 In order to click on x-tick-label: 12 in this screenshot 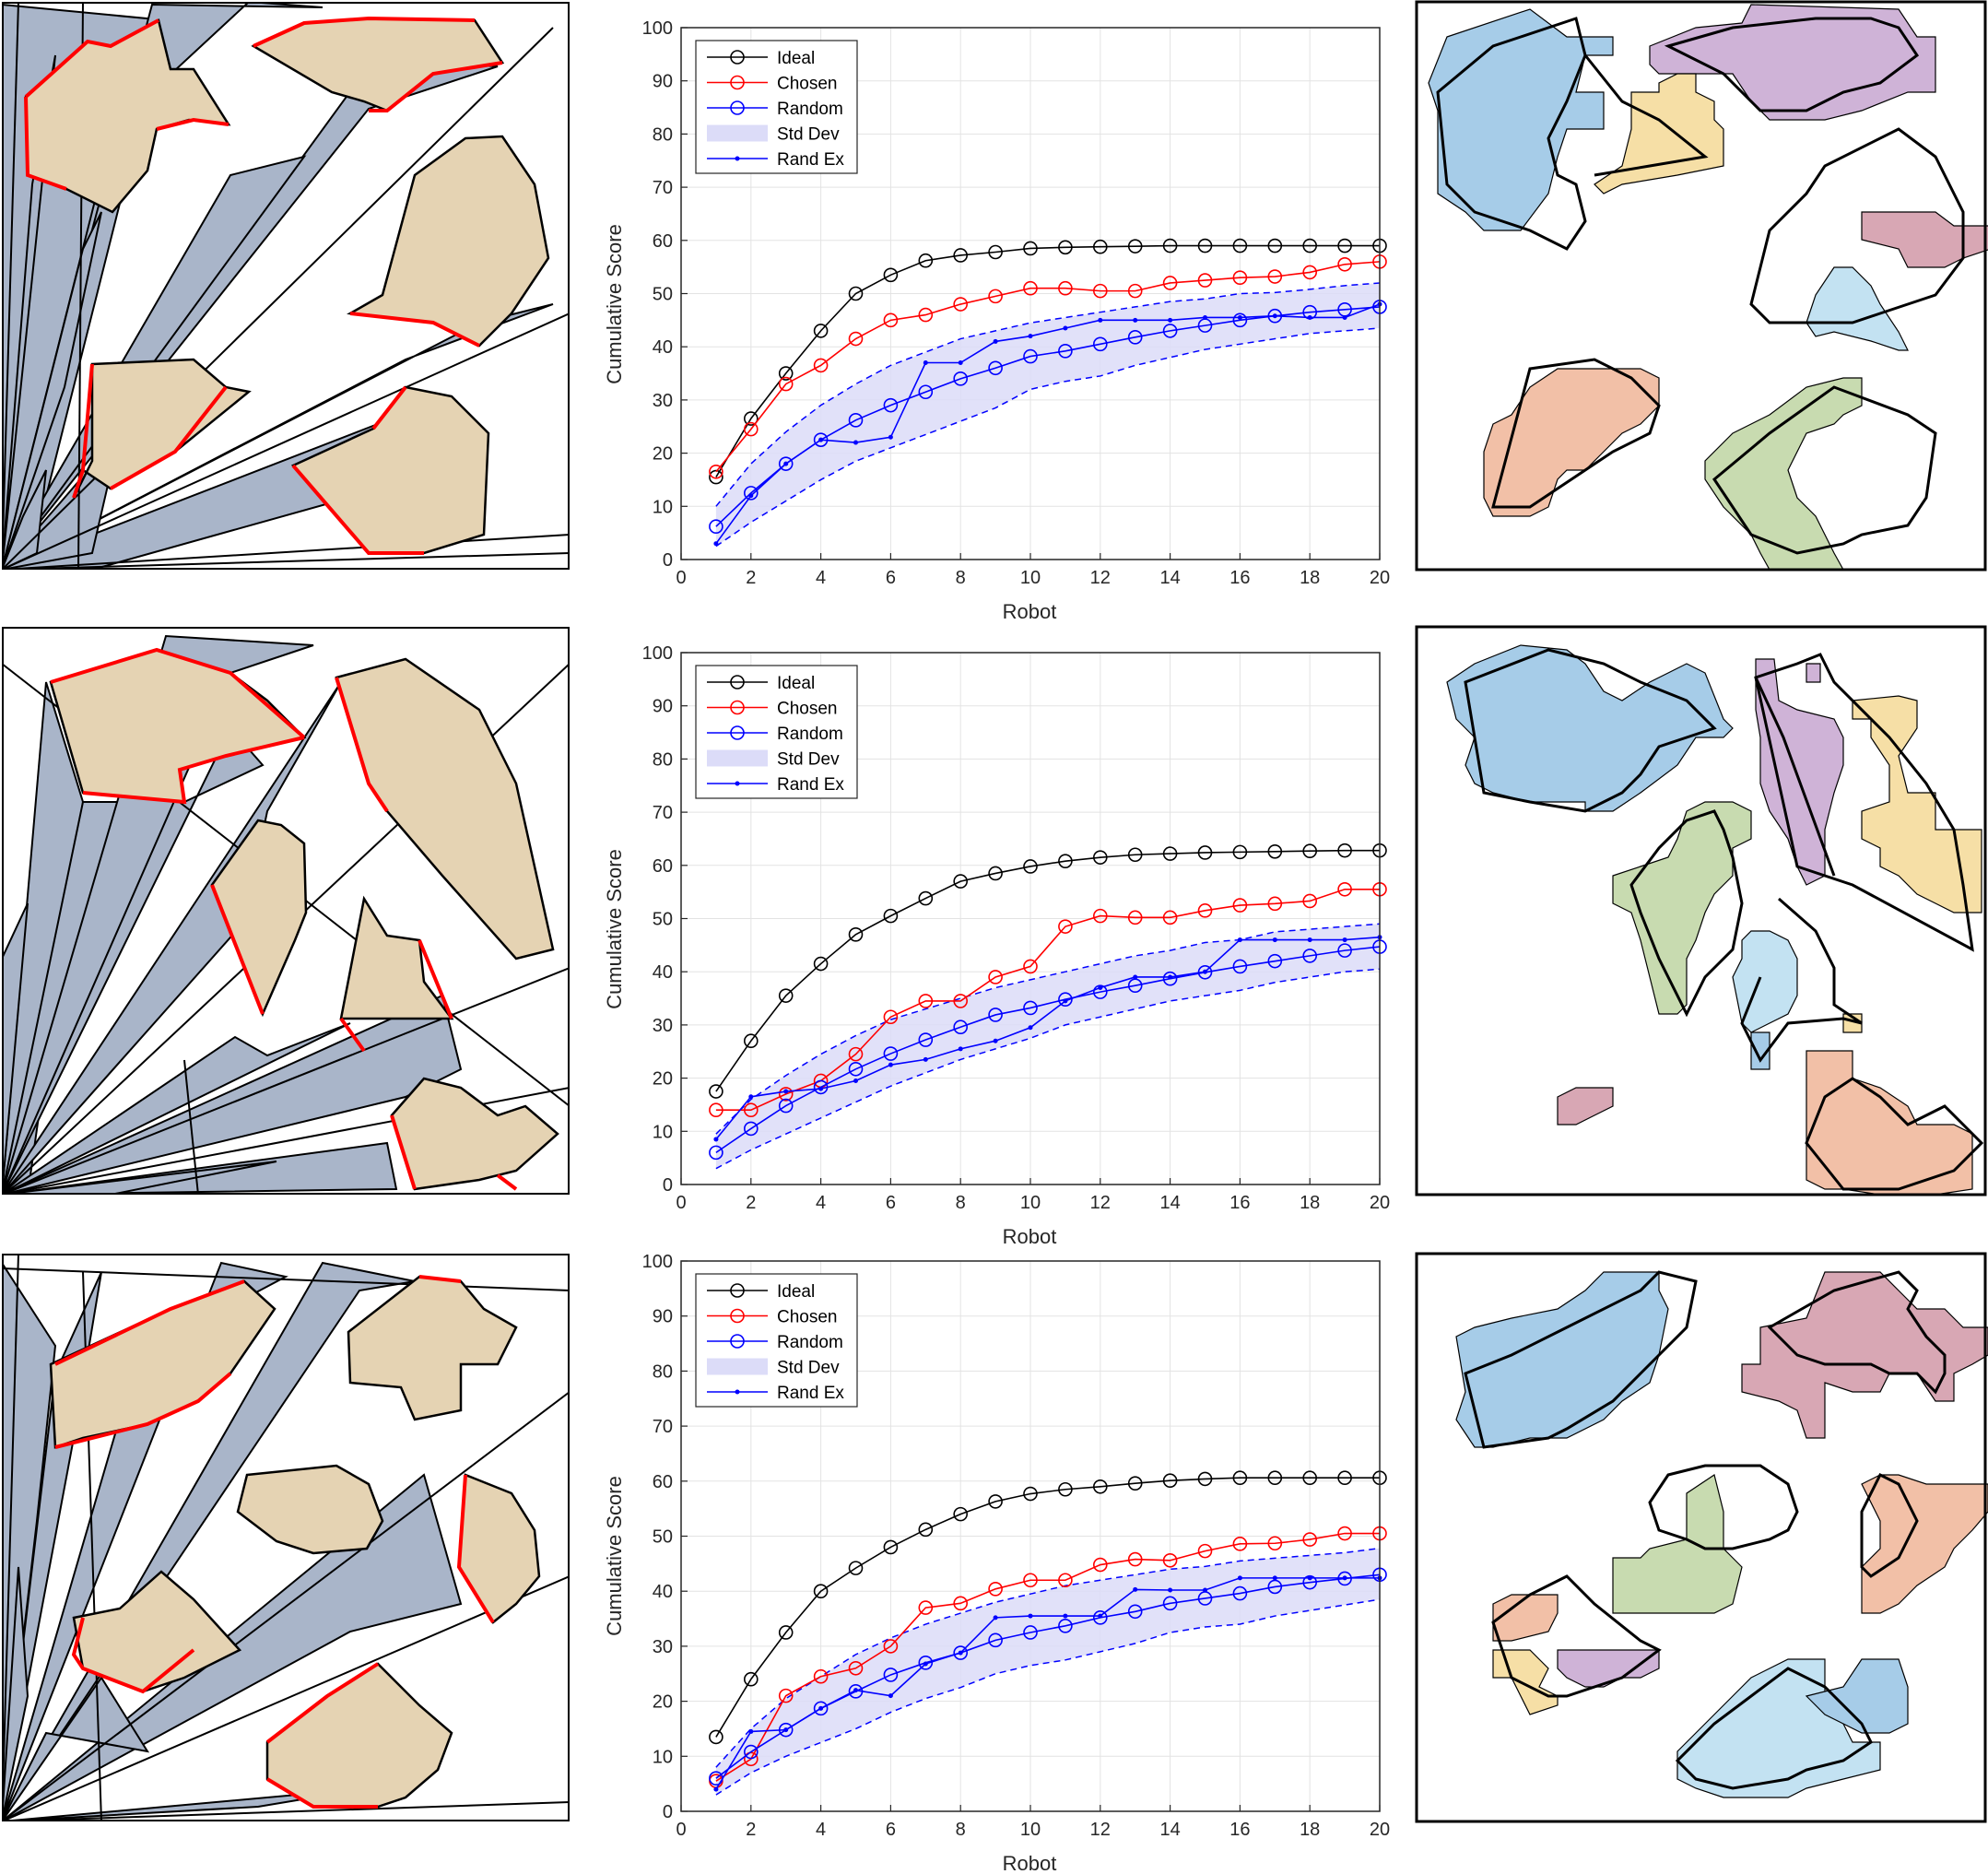, I will do `click(1101, 1203)`.